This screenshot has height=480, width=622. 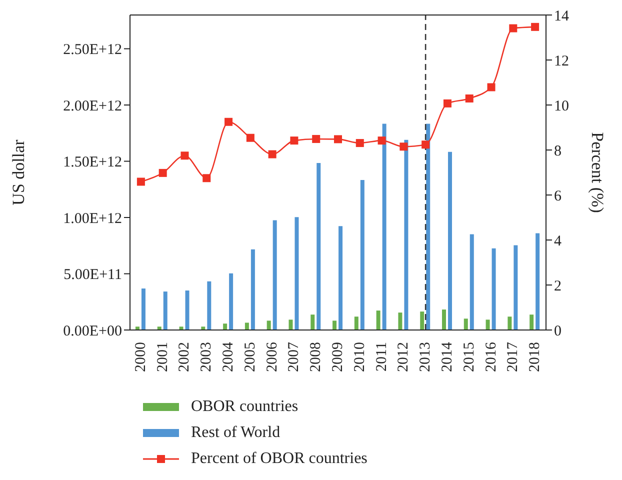 I want to click on y-tick-label: 5.00E+11, so click(x=93, y=275).